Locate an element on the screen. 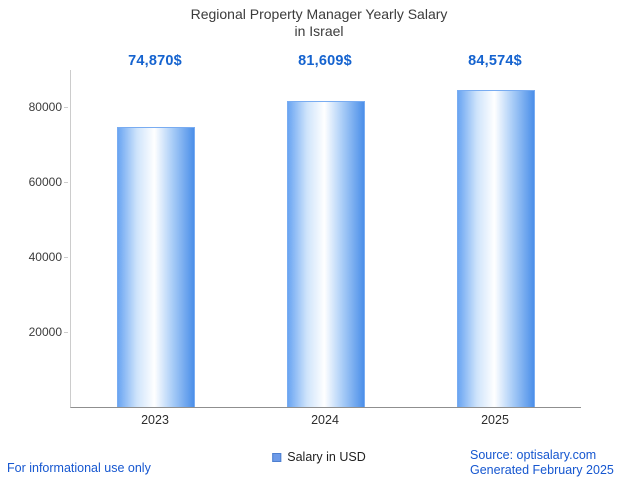  legend: Salary in USD is located at coordinates (319, 457).